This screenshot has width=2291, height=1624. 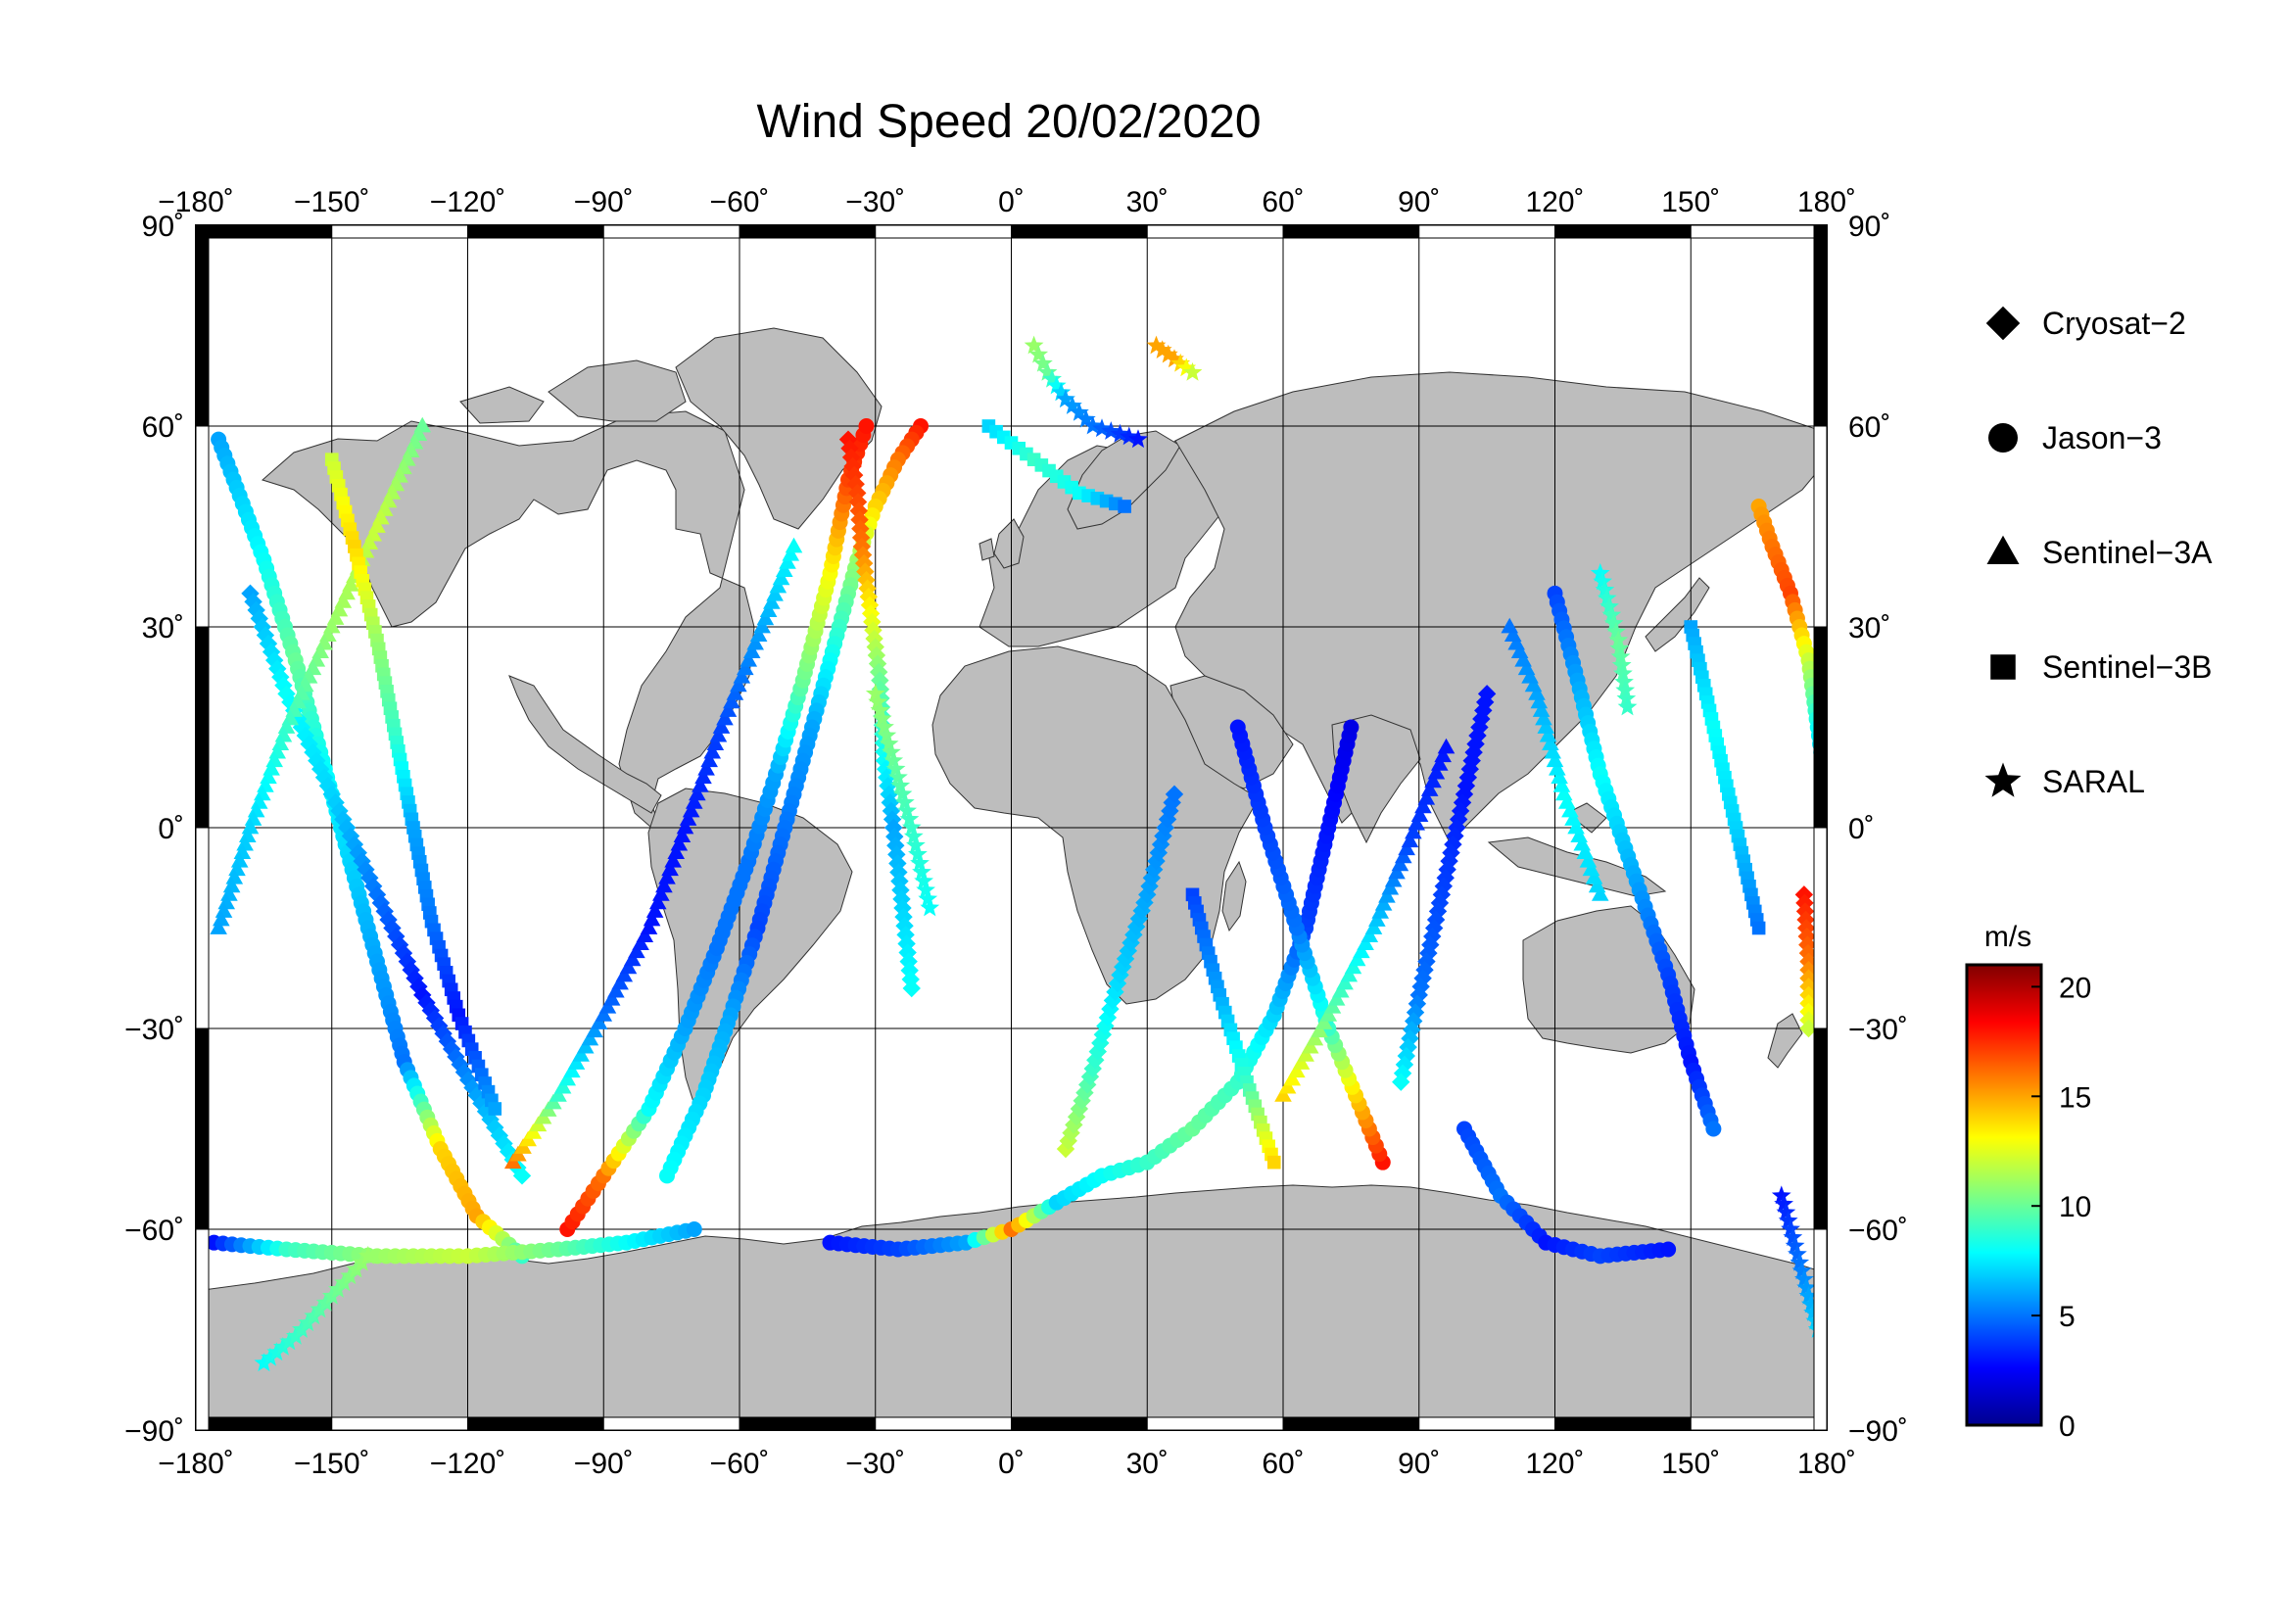 What do you see at coordinates (202, 526) in the screenshot?
I see `frame-bar-left` at bounding box center [202, 526].